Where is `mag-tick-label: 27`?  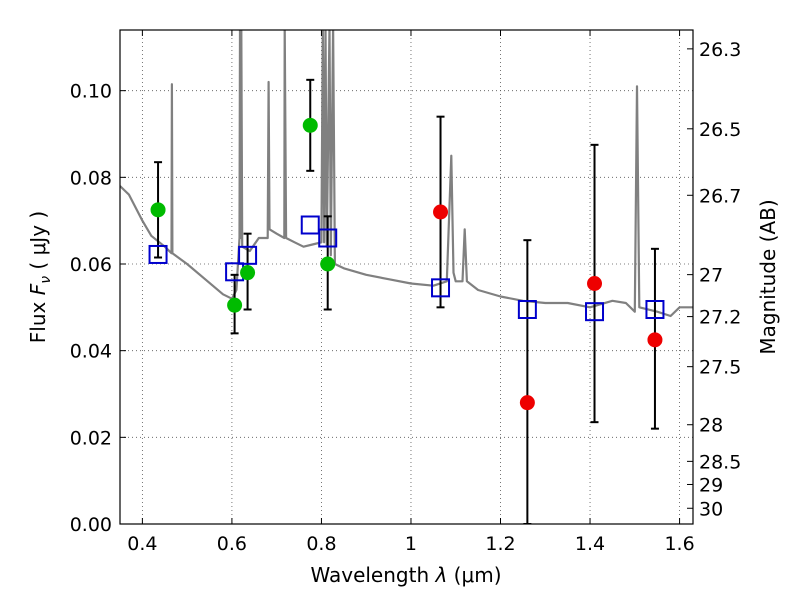
mag-tick-label: 27 is located at coordinates (711, 276).